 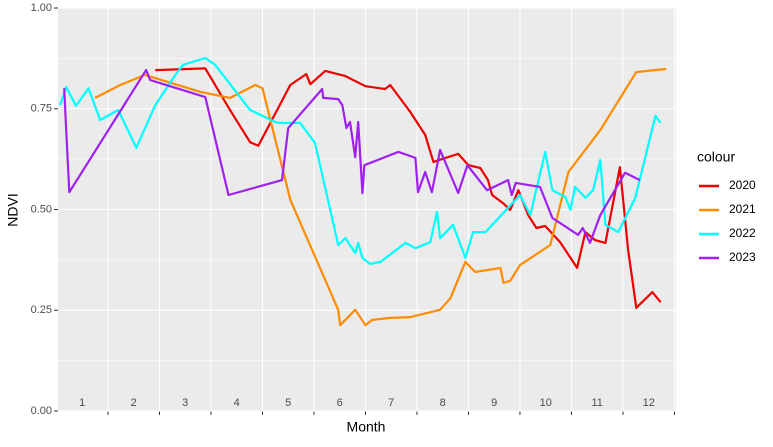 What do you see at coordinates (41, 310) in the screenshot?
I see `y-tick-label: 0.25` at bounding box center [41, 310].